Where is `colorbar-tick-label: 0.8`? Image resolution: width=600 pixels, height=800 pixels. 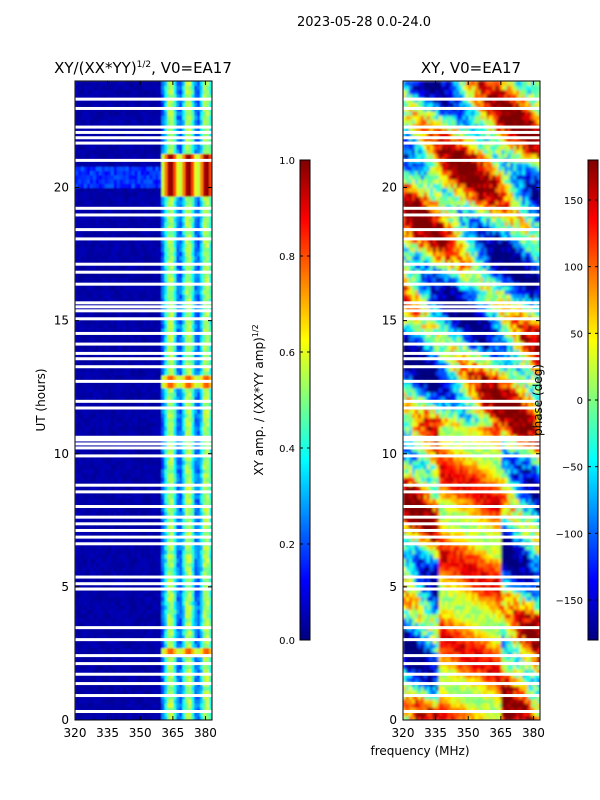
colorbar-tick-label: 0.8 is located at coordinates (287, 257).